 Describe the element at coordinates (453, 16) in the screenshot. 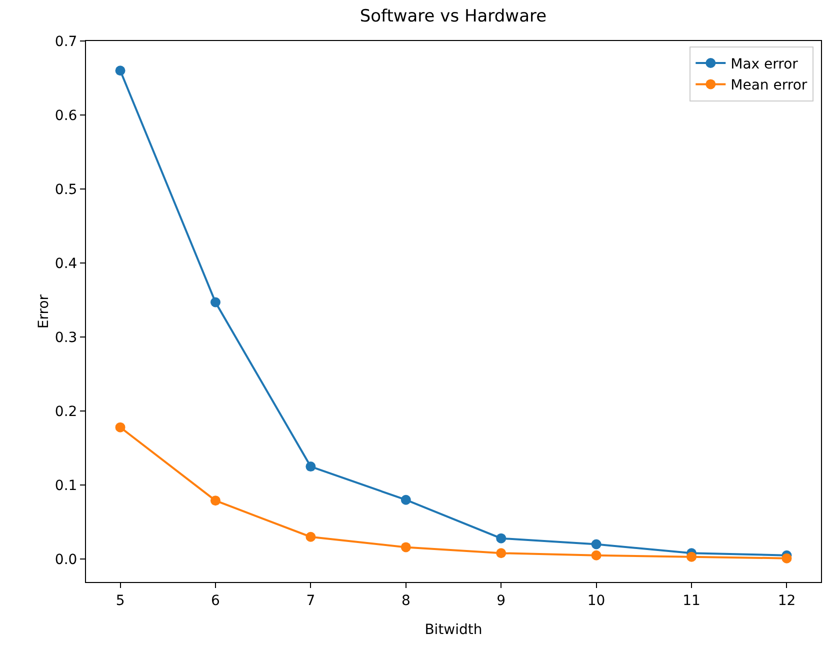

I see `chart-title: Software vs Hardware` at that location.